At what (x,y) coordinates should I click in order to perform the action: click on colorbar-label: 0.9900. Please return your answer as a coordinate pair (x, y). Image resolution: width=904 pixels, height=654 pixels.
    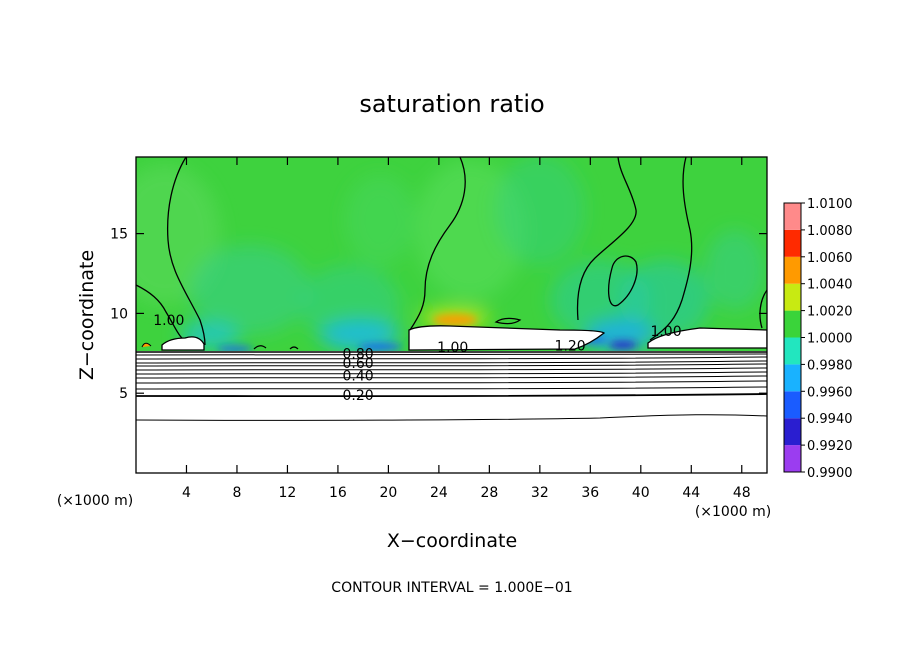
    Looking at the image, I should click on (830, 473).